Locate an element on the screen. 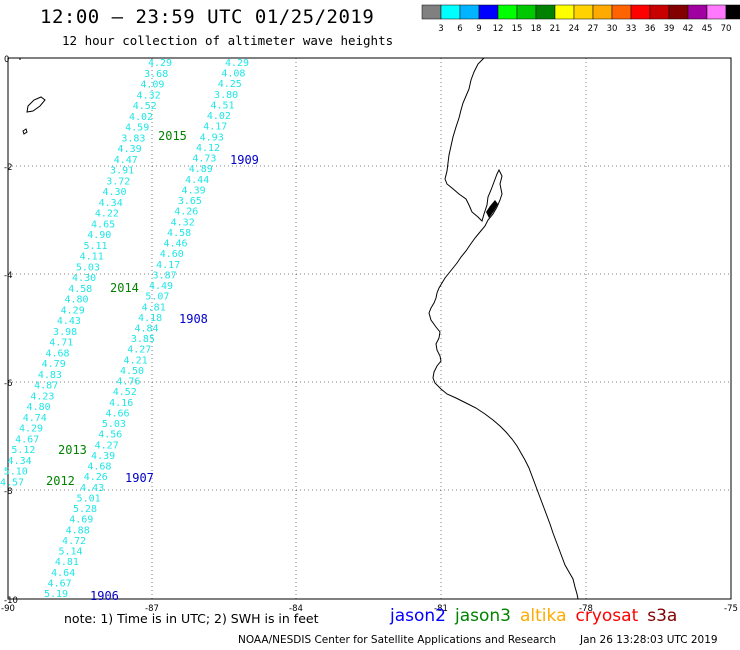 The image size is (740, 650). swh-point: 4.49 is located at coordinates (161, 286).